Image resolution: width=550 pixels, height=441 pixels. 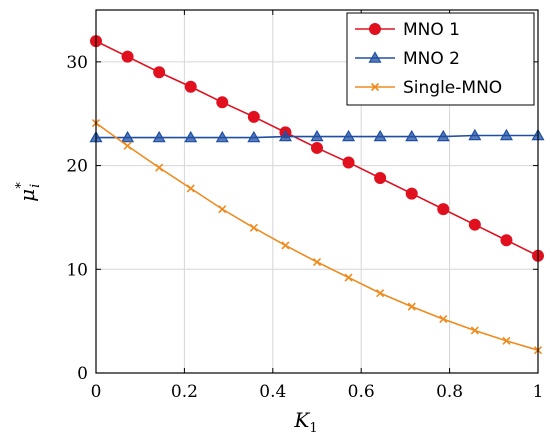 What do you see at coordinates (28, 192) in the screenshot?
I see `y-axis-label: μi*` at bounding box center [28, 192].